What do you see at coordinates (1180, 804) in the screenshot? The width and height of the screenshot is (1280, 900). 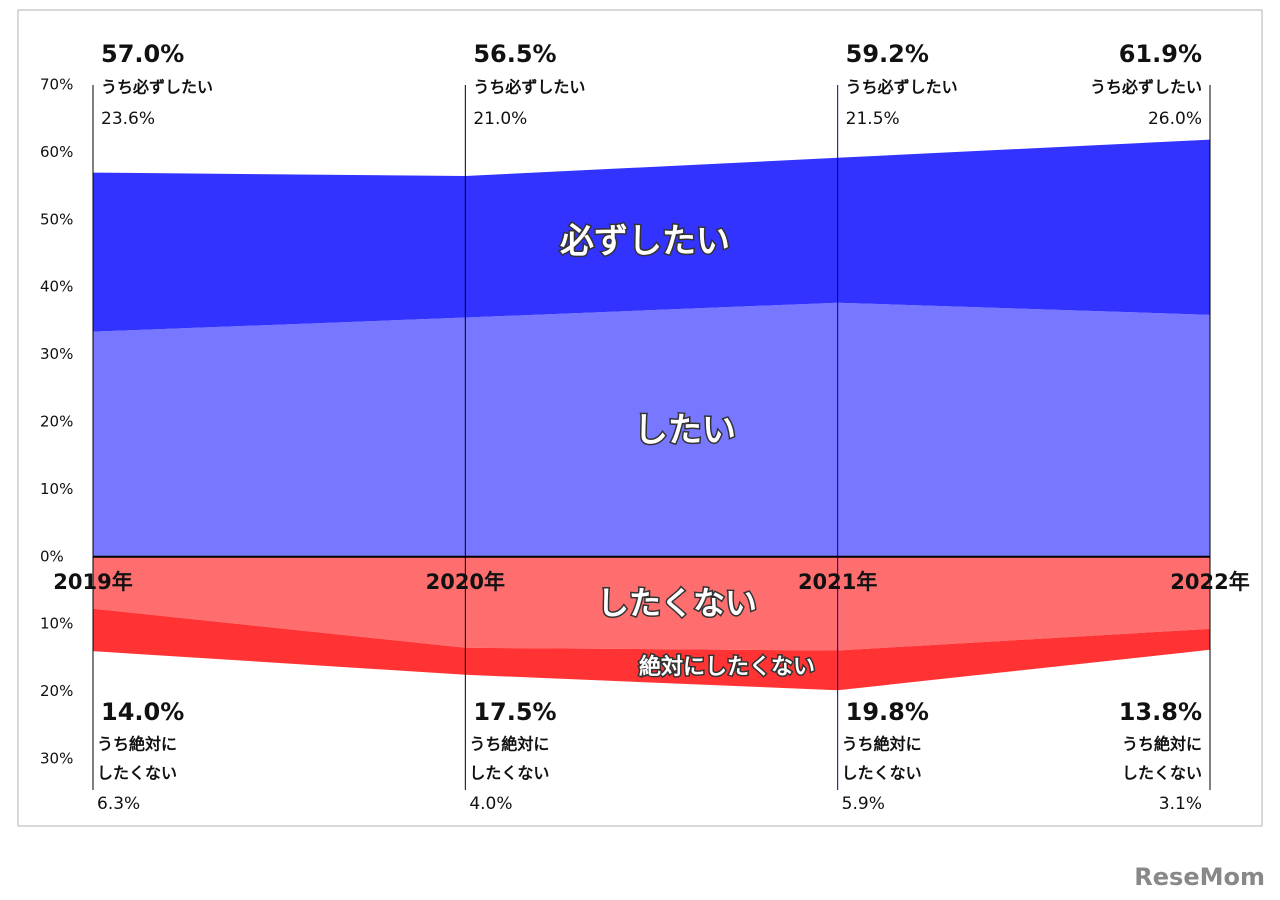 I see `value-label: 3.1%` at bounding box center [1180, 804].